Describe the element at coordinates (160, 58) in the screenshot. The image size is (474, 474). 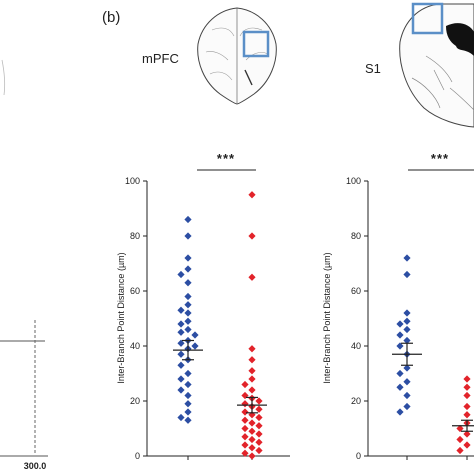
I see `region-label-mpfc: mPFC` at that location.